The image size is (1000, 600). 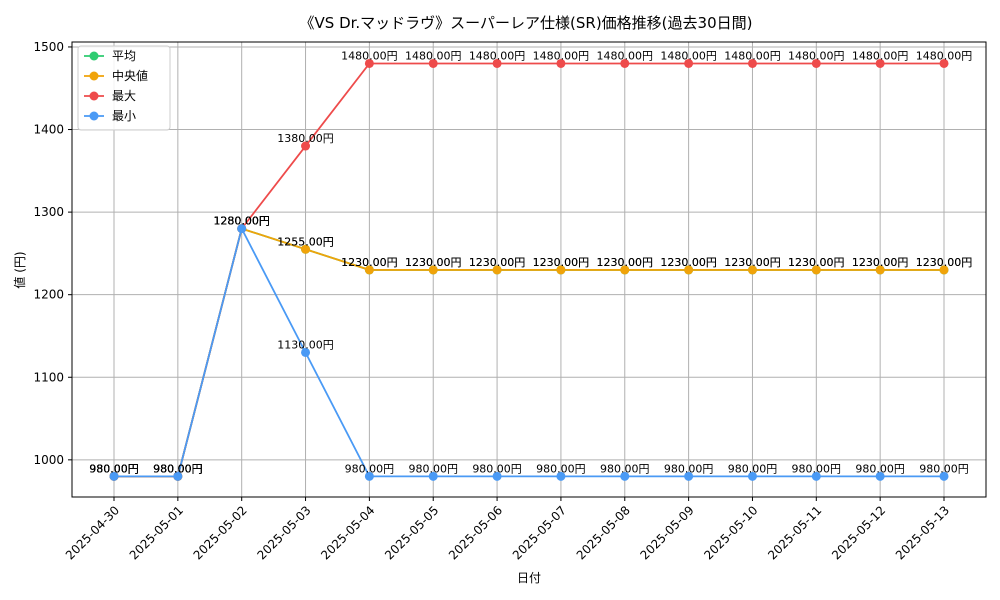 What do you see at coordinates (156, 532) in the screenshot?
I see `x-tick-label: 2025-05-01` at bounding box center [156, 532].